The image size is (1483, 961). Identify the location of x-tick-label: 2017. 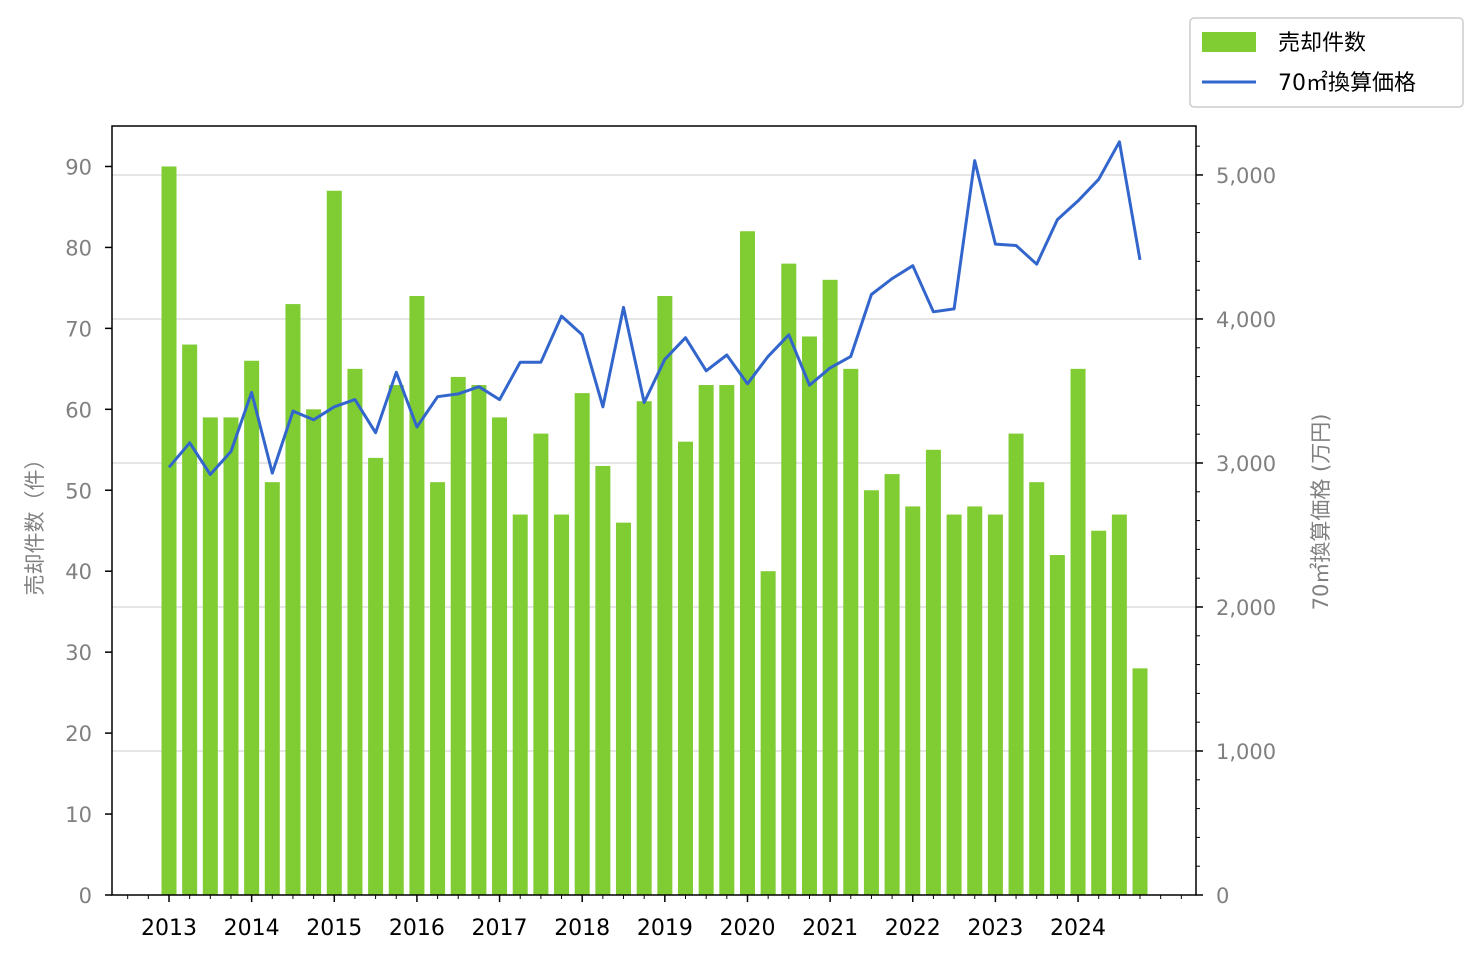
(500, 928).